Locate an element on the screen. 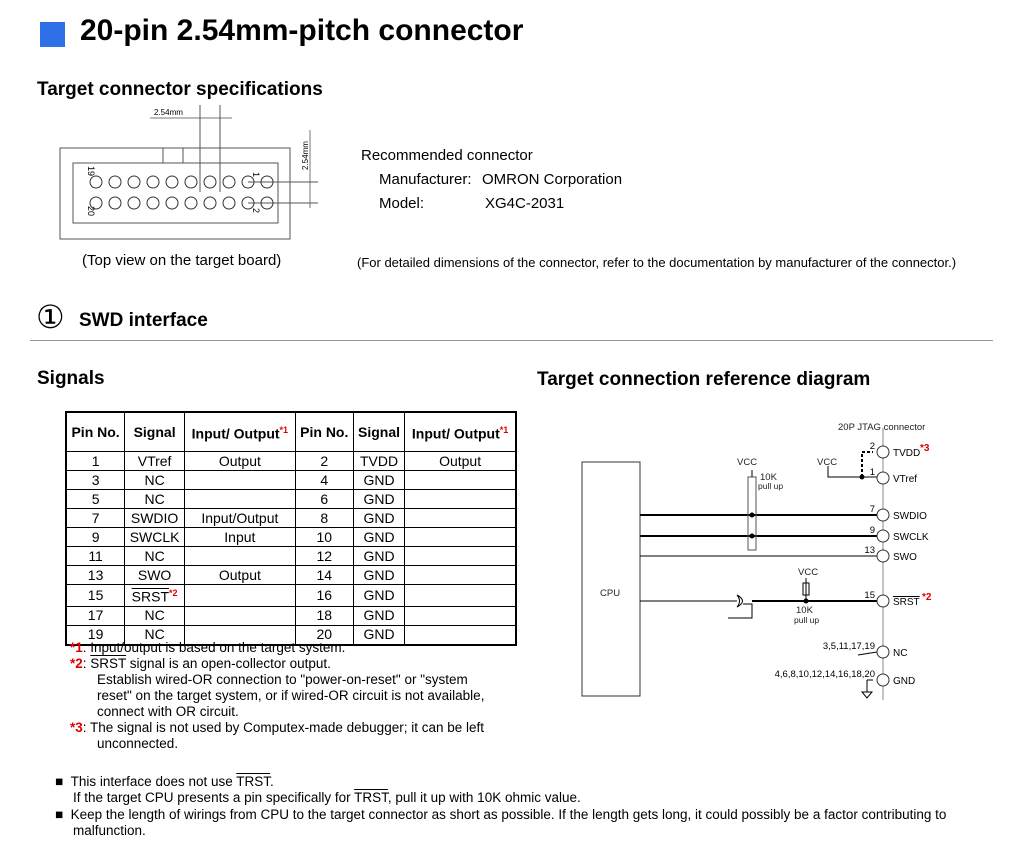 This screenshot has height=860, width=1028. pin-label: TVDD is located at coordinates (906, 453).